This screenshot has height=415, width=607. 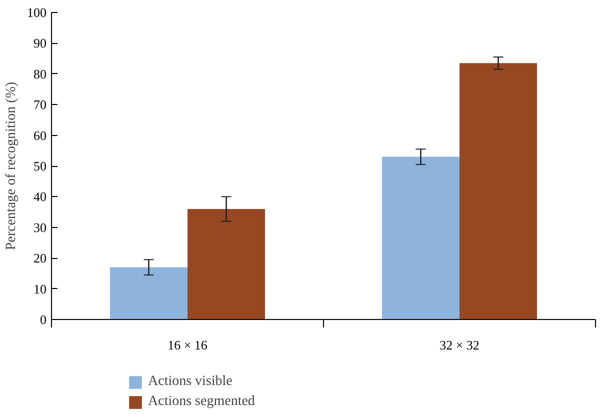 I want to click on x-tick-label: 16 × 16, so click(x=188, y=345).